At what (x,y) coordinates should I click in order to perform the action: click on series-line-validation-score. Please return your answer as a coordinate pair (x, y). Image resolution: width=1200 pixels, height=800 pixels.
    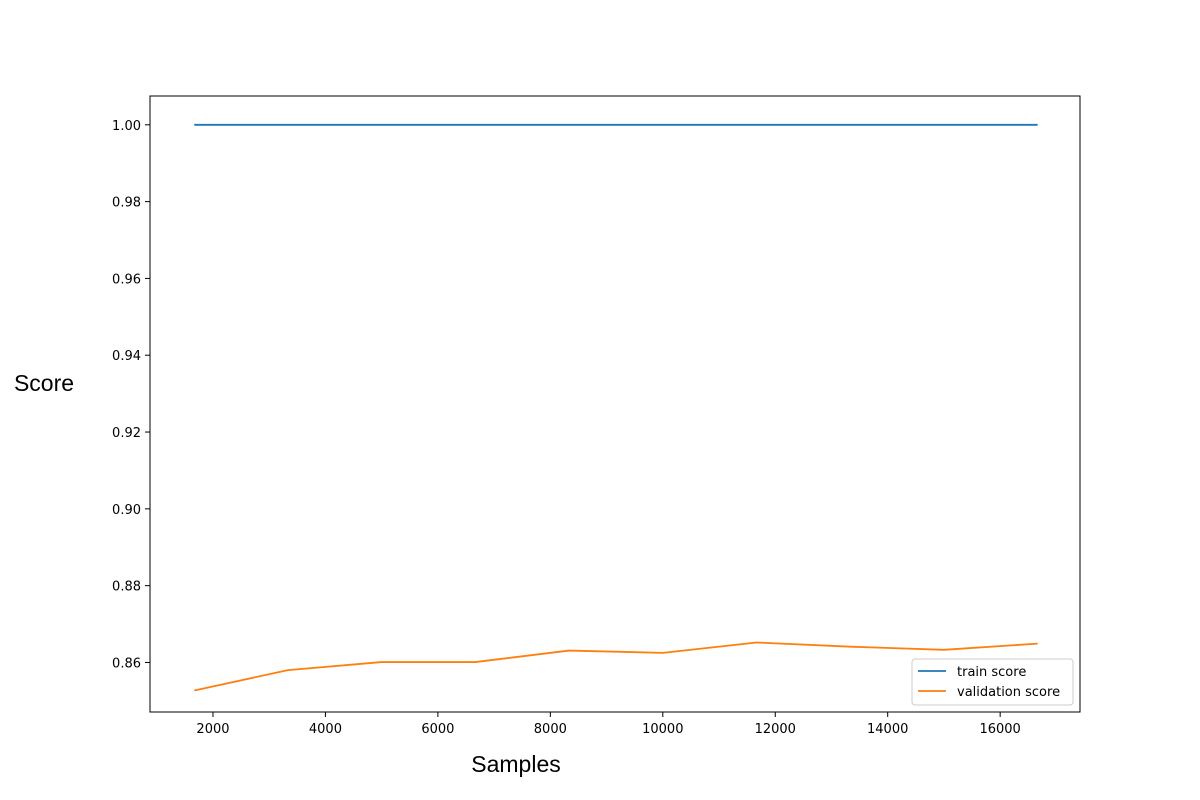
    Looking at the image, I should click on (616, 666).